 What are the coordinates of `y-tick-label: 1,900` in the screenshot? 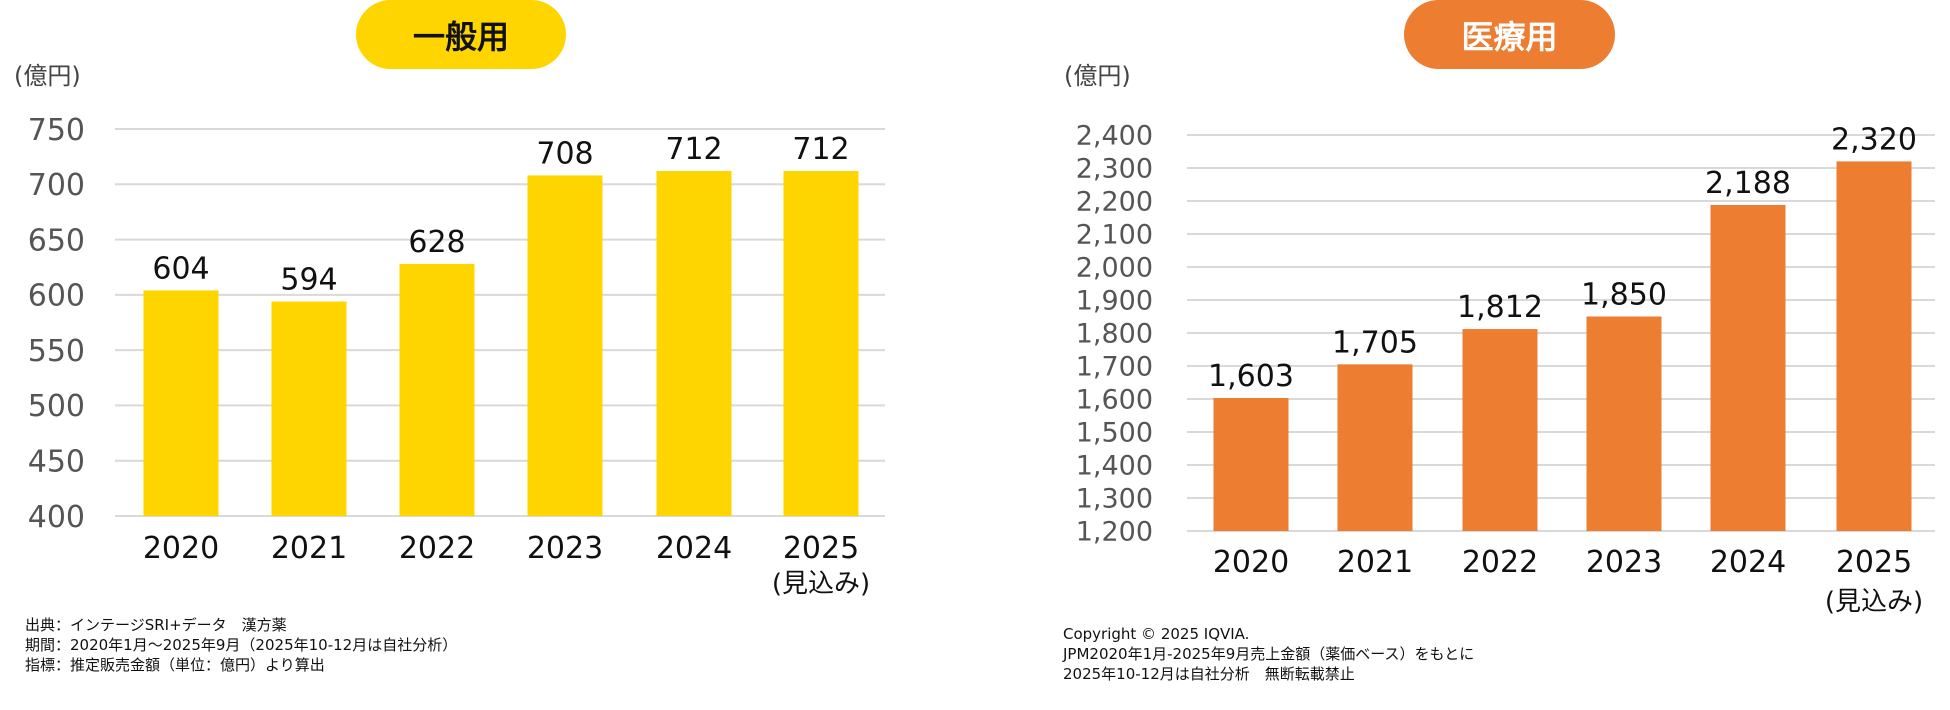 It's located at (1114, 301).